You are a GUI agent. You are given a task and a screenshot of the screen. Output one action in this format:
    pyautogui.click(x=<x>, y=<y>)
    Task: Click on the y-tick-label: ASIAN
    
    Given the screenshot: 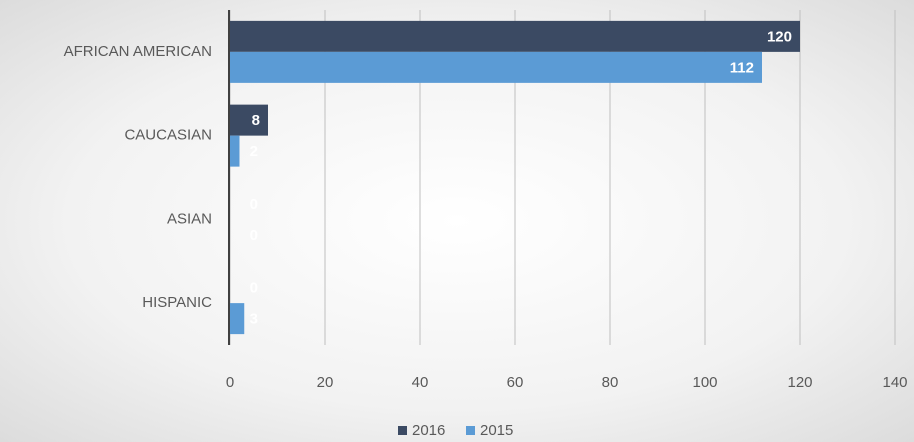 What is the action you would take?
    pyautogui.click(x=189, y=218)
    